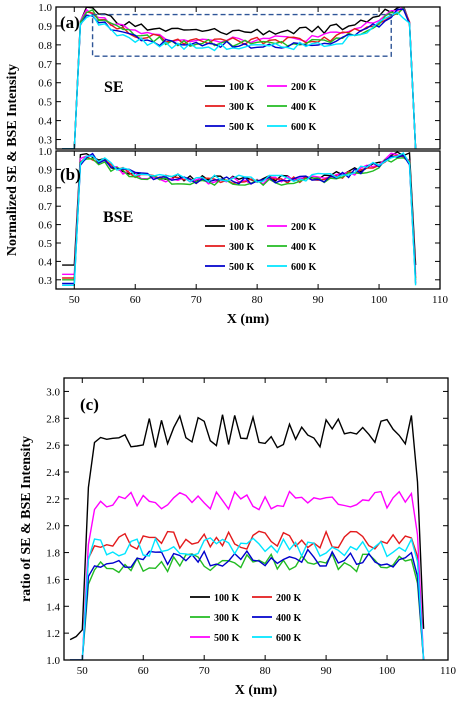 Image resolution: width=474 pixels, height=711 pixels. Describe the element at coordinates (53, 634) in the screenshot. I see `y-tick-label: 1.2` at that location.